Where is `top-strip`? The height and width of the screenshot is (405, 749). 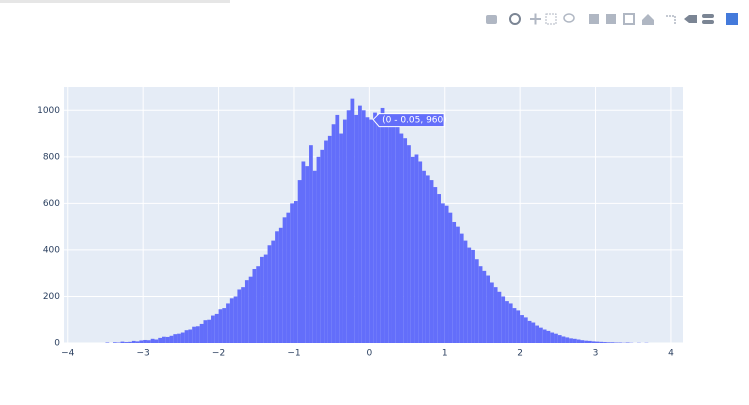 top-strip is located at coordinates (115, 1).